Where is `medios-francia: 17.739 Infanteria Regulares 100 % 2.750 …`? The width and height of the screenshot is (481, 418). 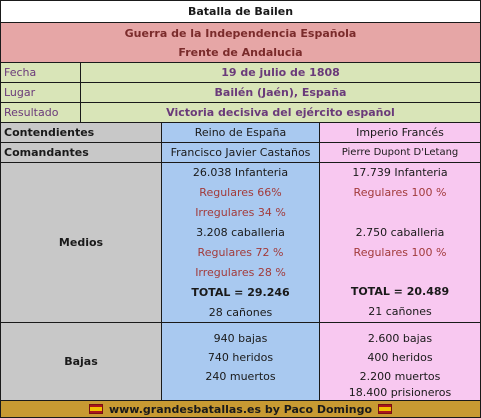
medios-francia: 17.739 Infanteria Regulares 100 % 2.750 … is located at coordinates (400, 242).